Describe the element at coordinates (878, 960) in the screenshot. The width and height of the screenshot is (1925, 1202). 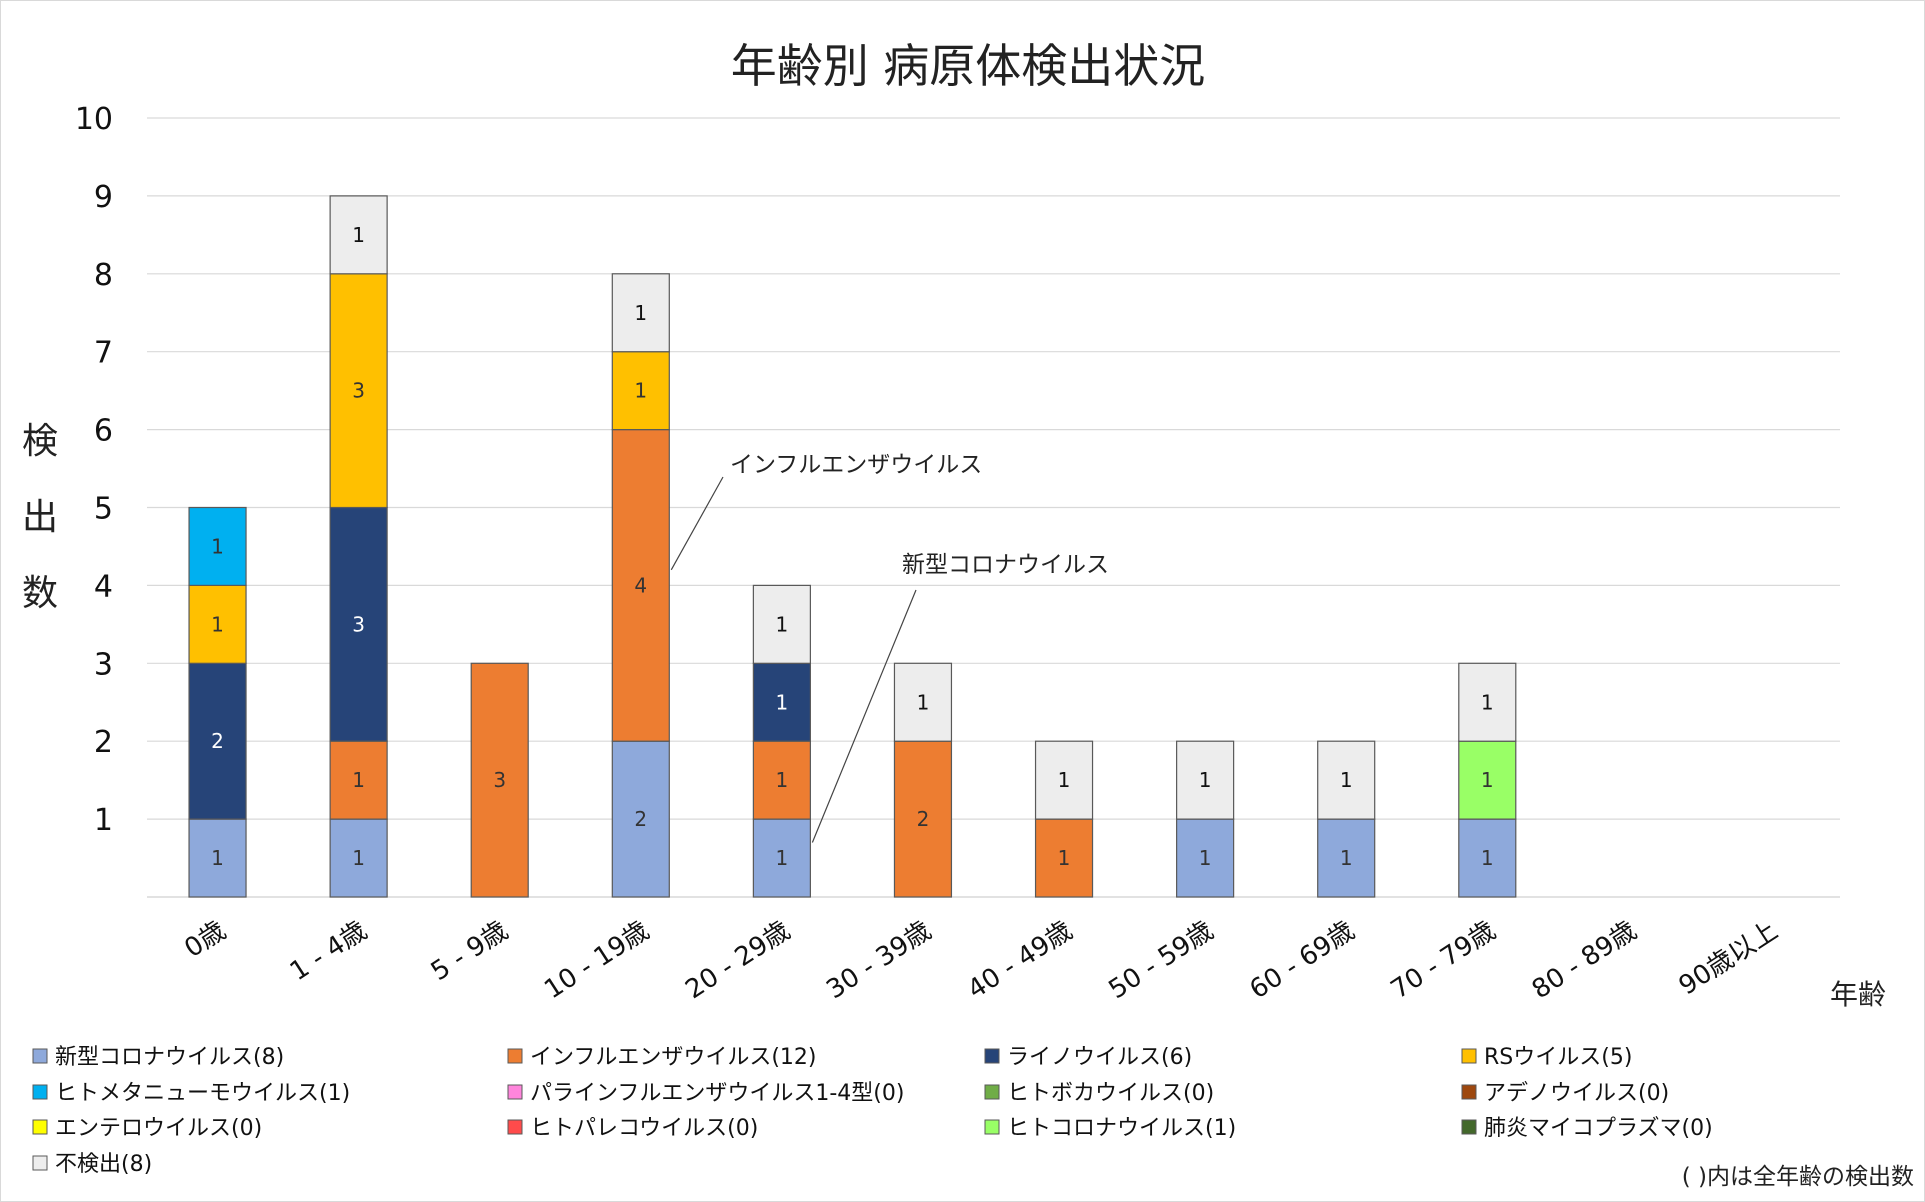
I see `x-tick-label: 30 - 39歳` at that location.